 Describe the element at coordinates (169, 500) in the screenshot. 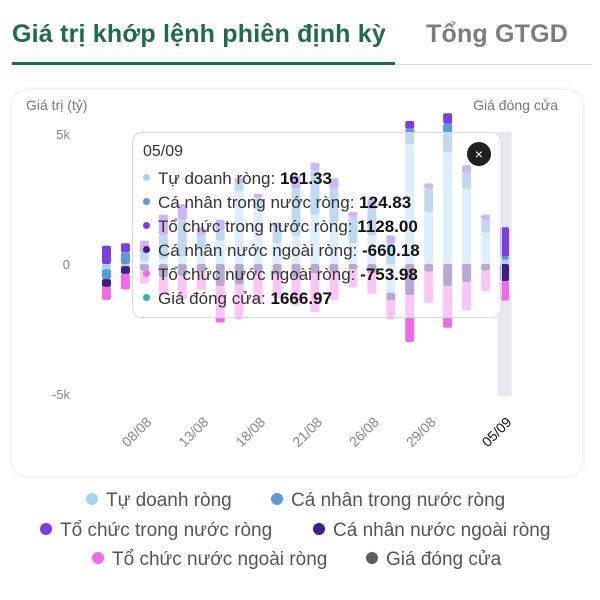

I see `legend-label: Tự doanh ròng` at that location.